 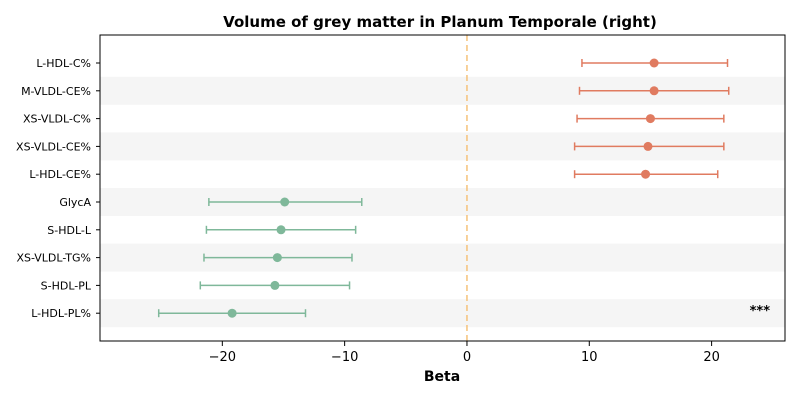 I want to click on significance-label: ***, so click(x=760, y=311).